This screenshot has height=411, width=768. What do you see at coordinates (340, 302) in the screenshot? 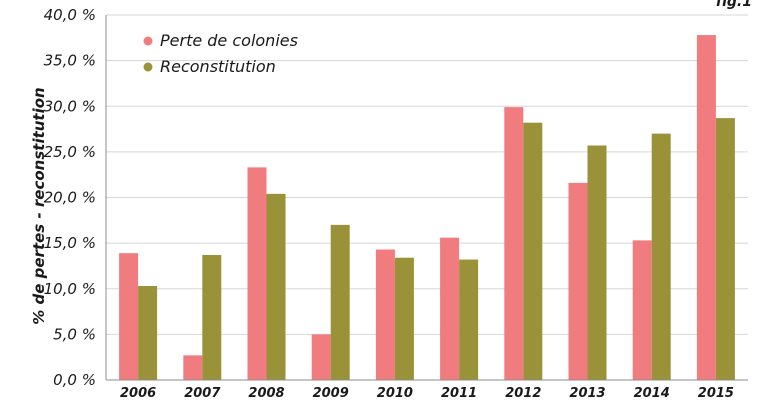
I see `bar-reconstitution-2009` at bounding box center [340, 302].